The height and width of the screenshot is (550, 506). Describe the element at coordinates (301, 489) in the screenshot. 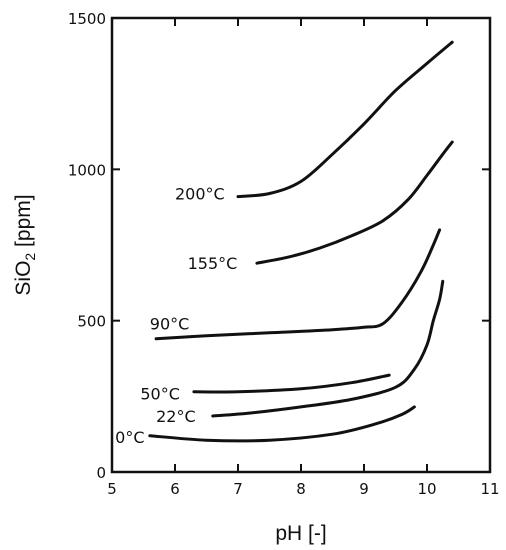

I see `x-tick-label: 8` at that location.